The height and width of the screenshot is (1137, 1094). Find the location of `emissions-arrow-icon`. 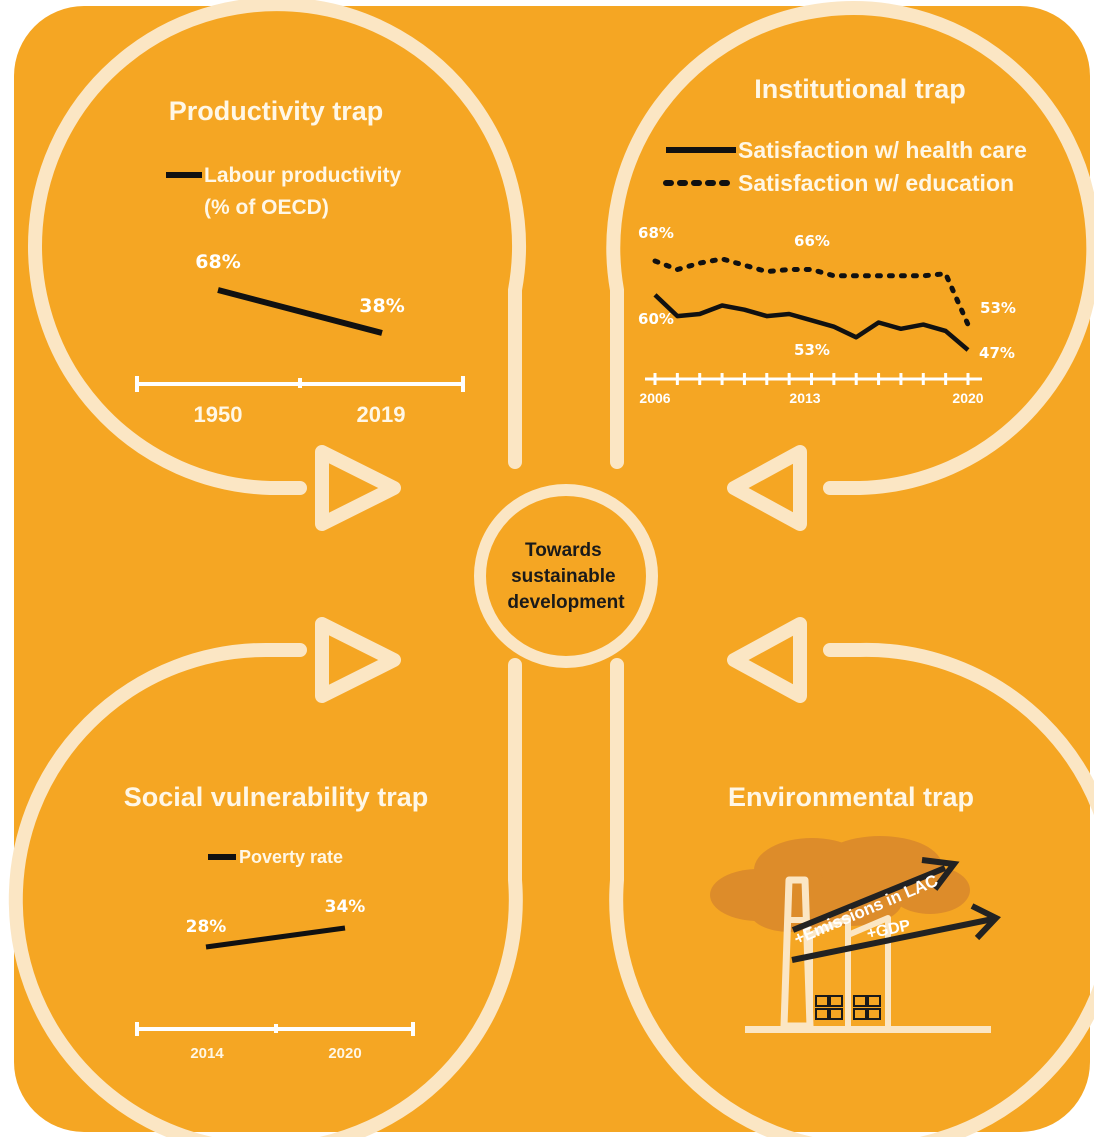

emissions-arrow-icon is located at coordinates (875, 895).